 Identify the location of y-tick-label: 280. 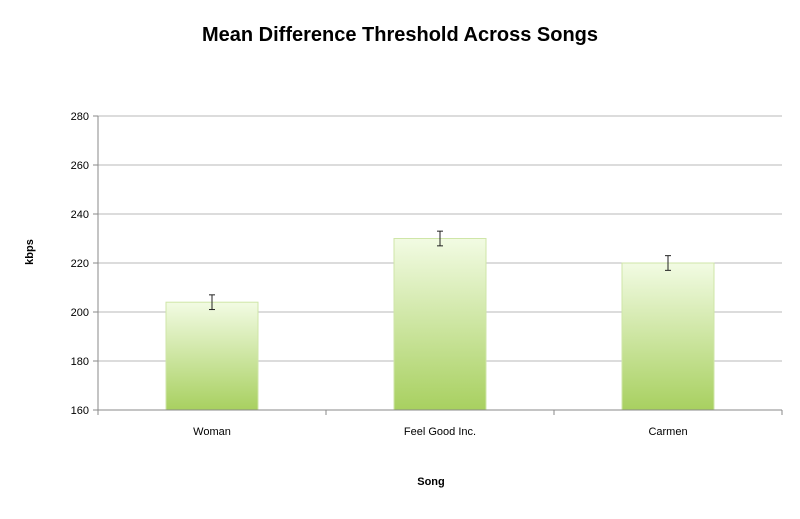
(80, 117).